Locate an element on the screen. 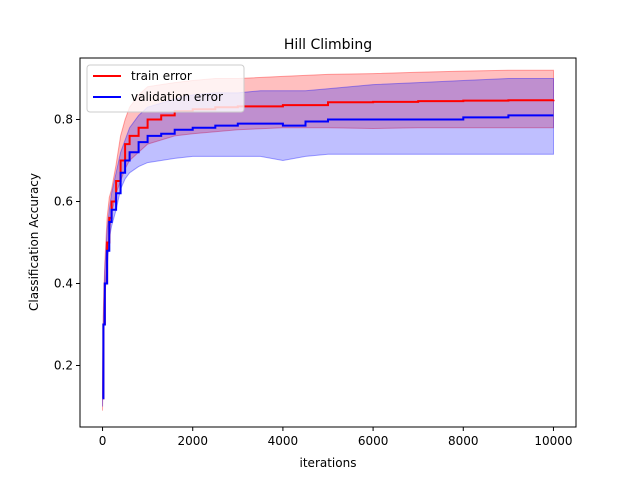 The image size is (640, 484). x-axis-label: iterations is located at coordinates (328, 463).